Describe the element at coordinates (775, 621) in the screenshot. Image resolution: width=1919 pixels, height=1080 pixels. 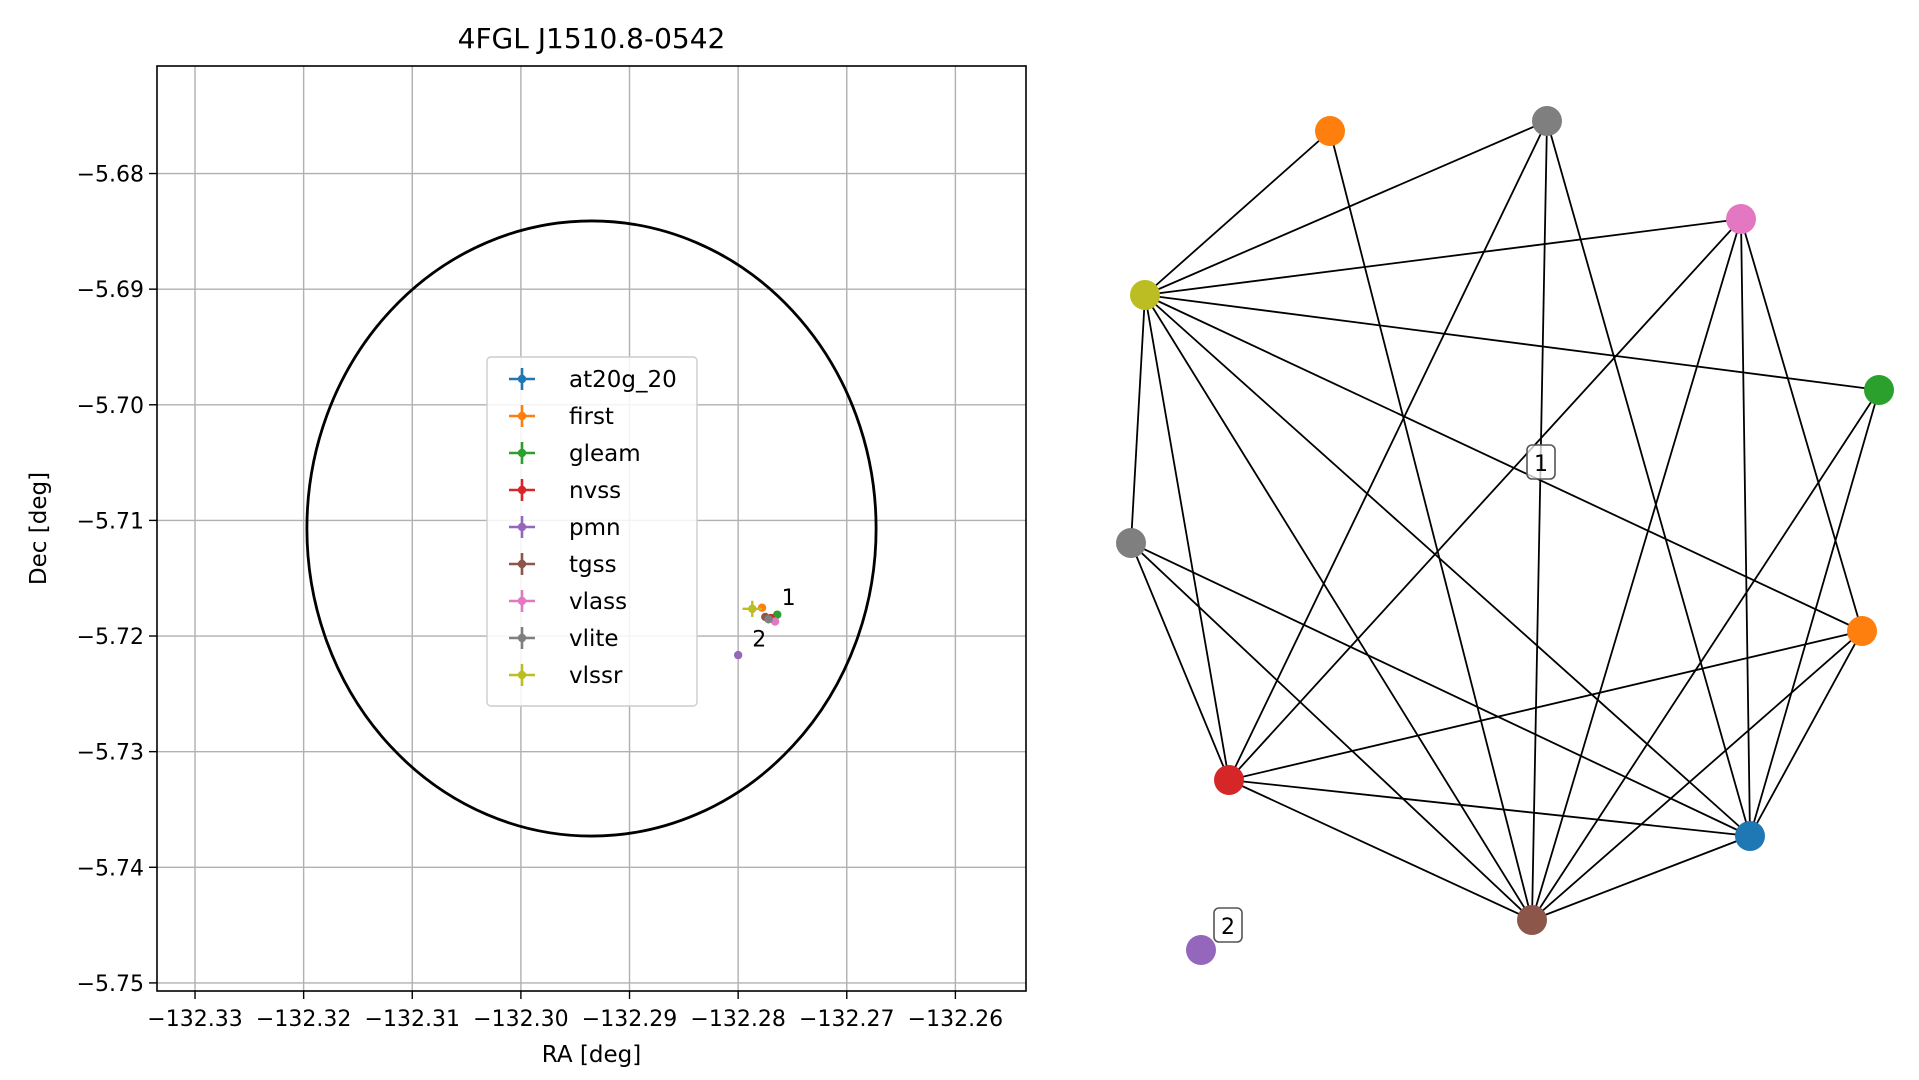
I see `point-vlass` at that location.